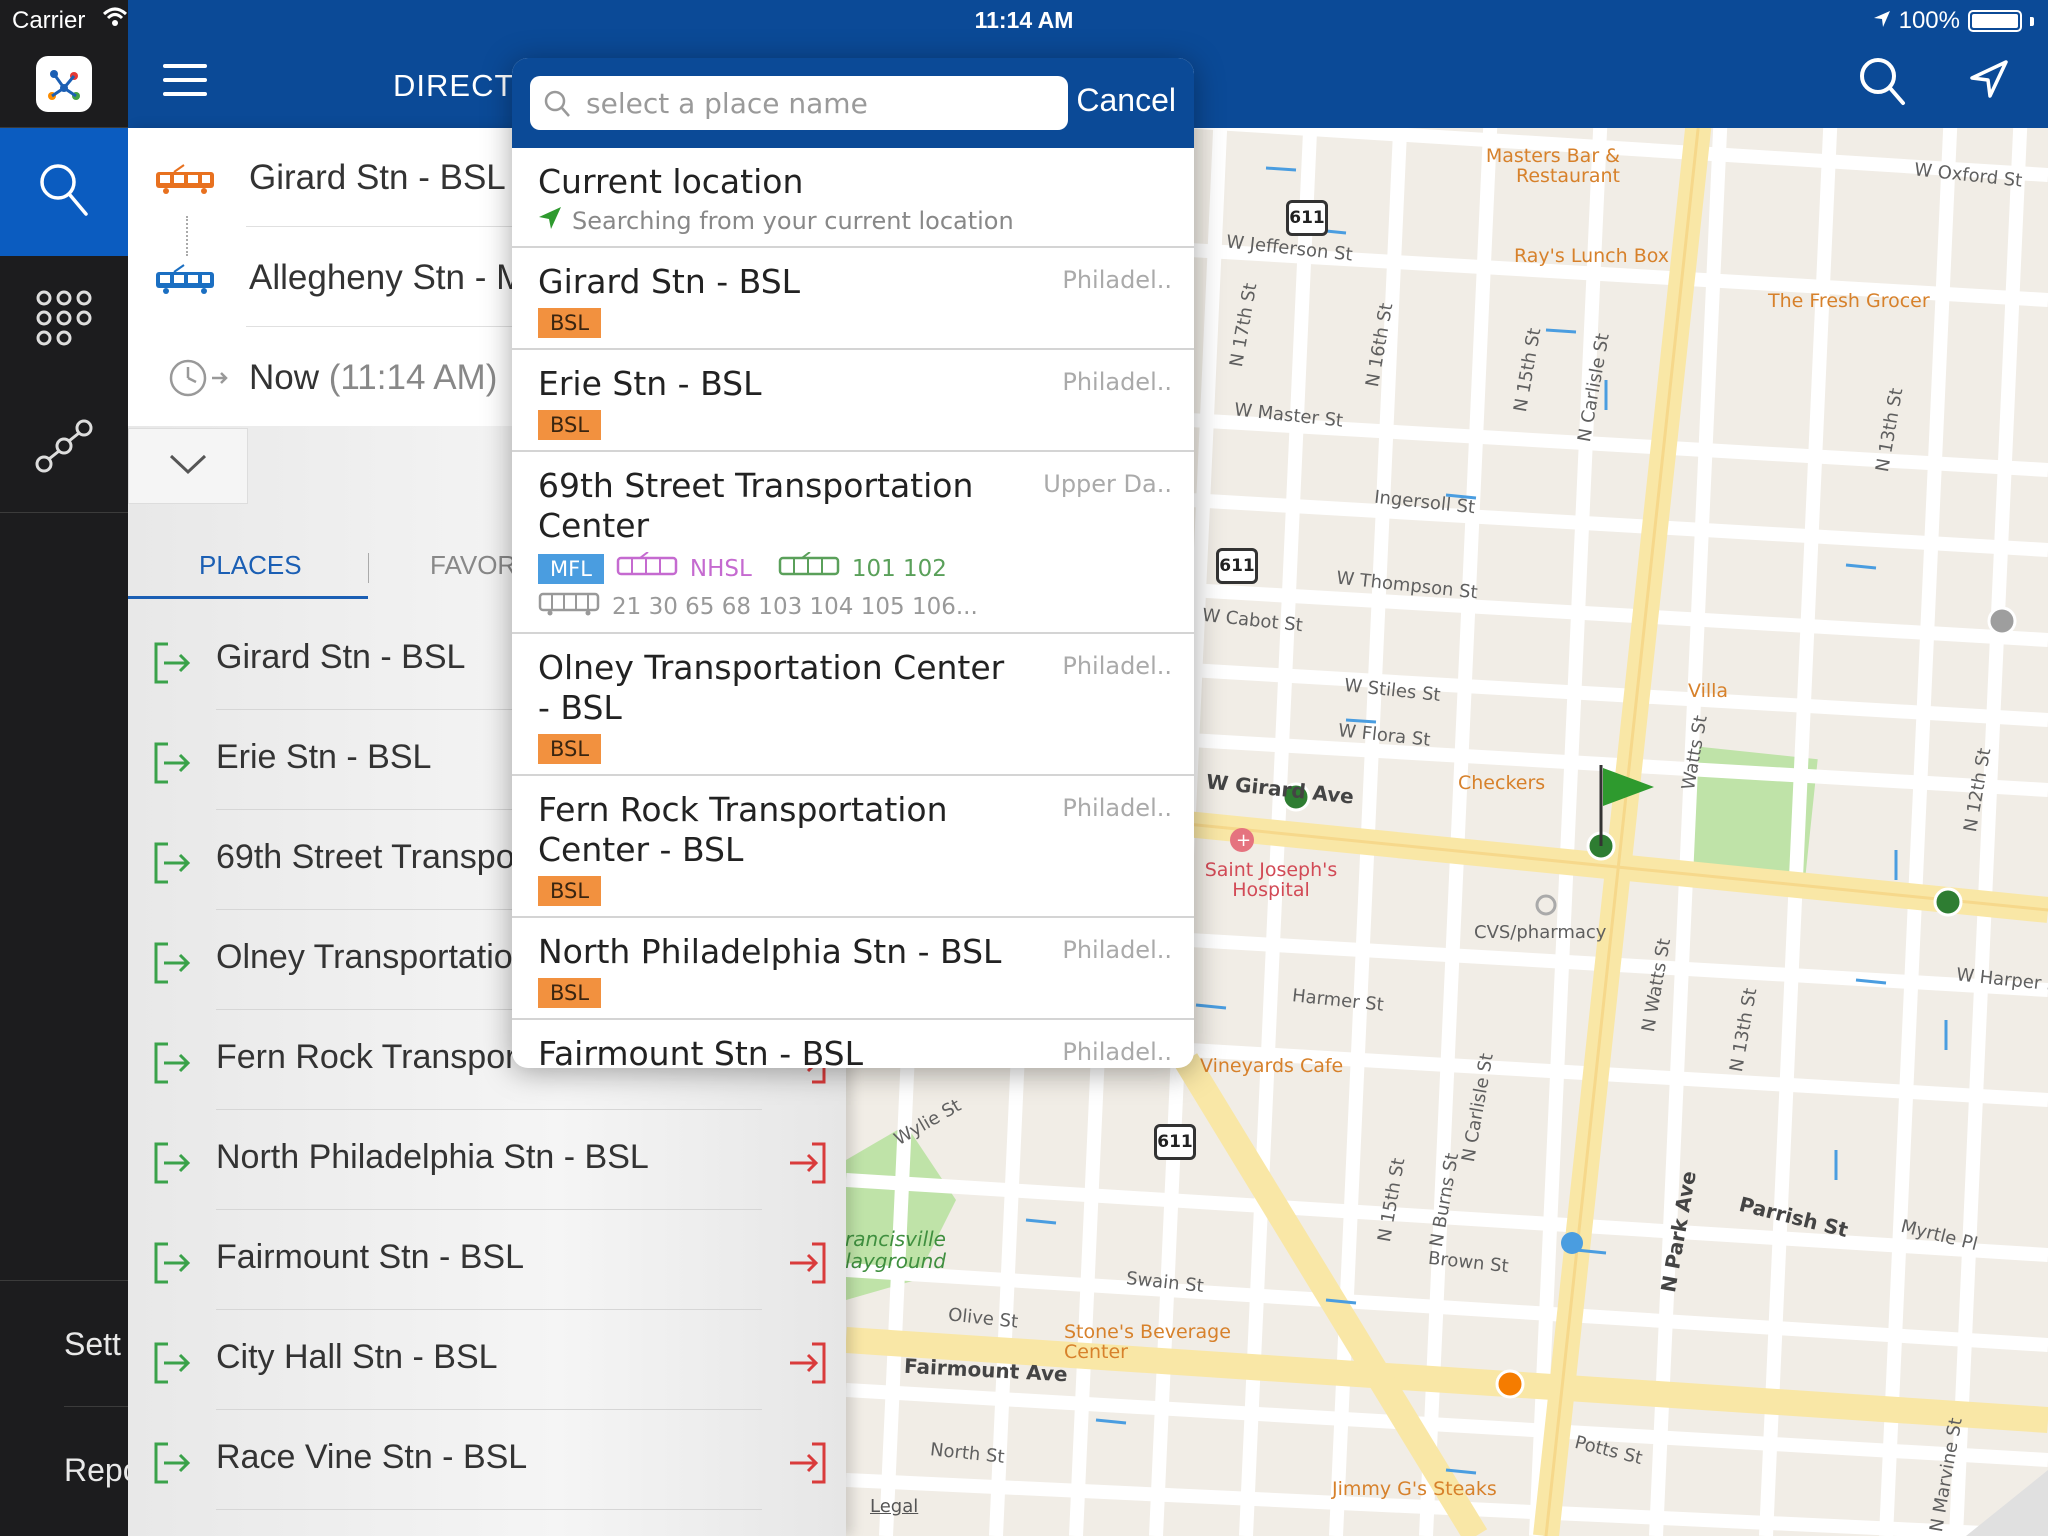 The height and width of the screenshot is (1536, 2048). I want to click on list-item: North Philadelphia Stn - BSL, so click(487, 1160).